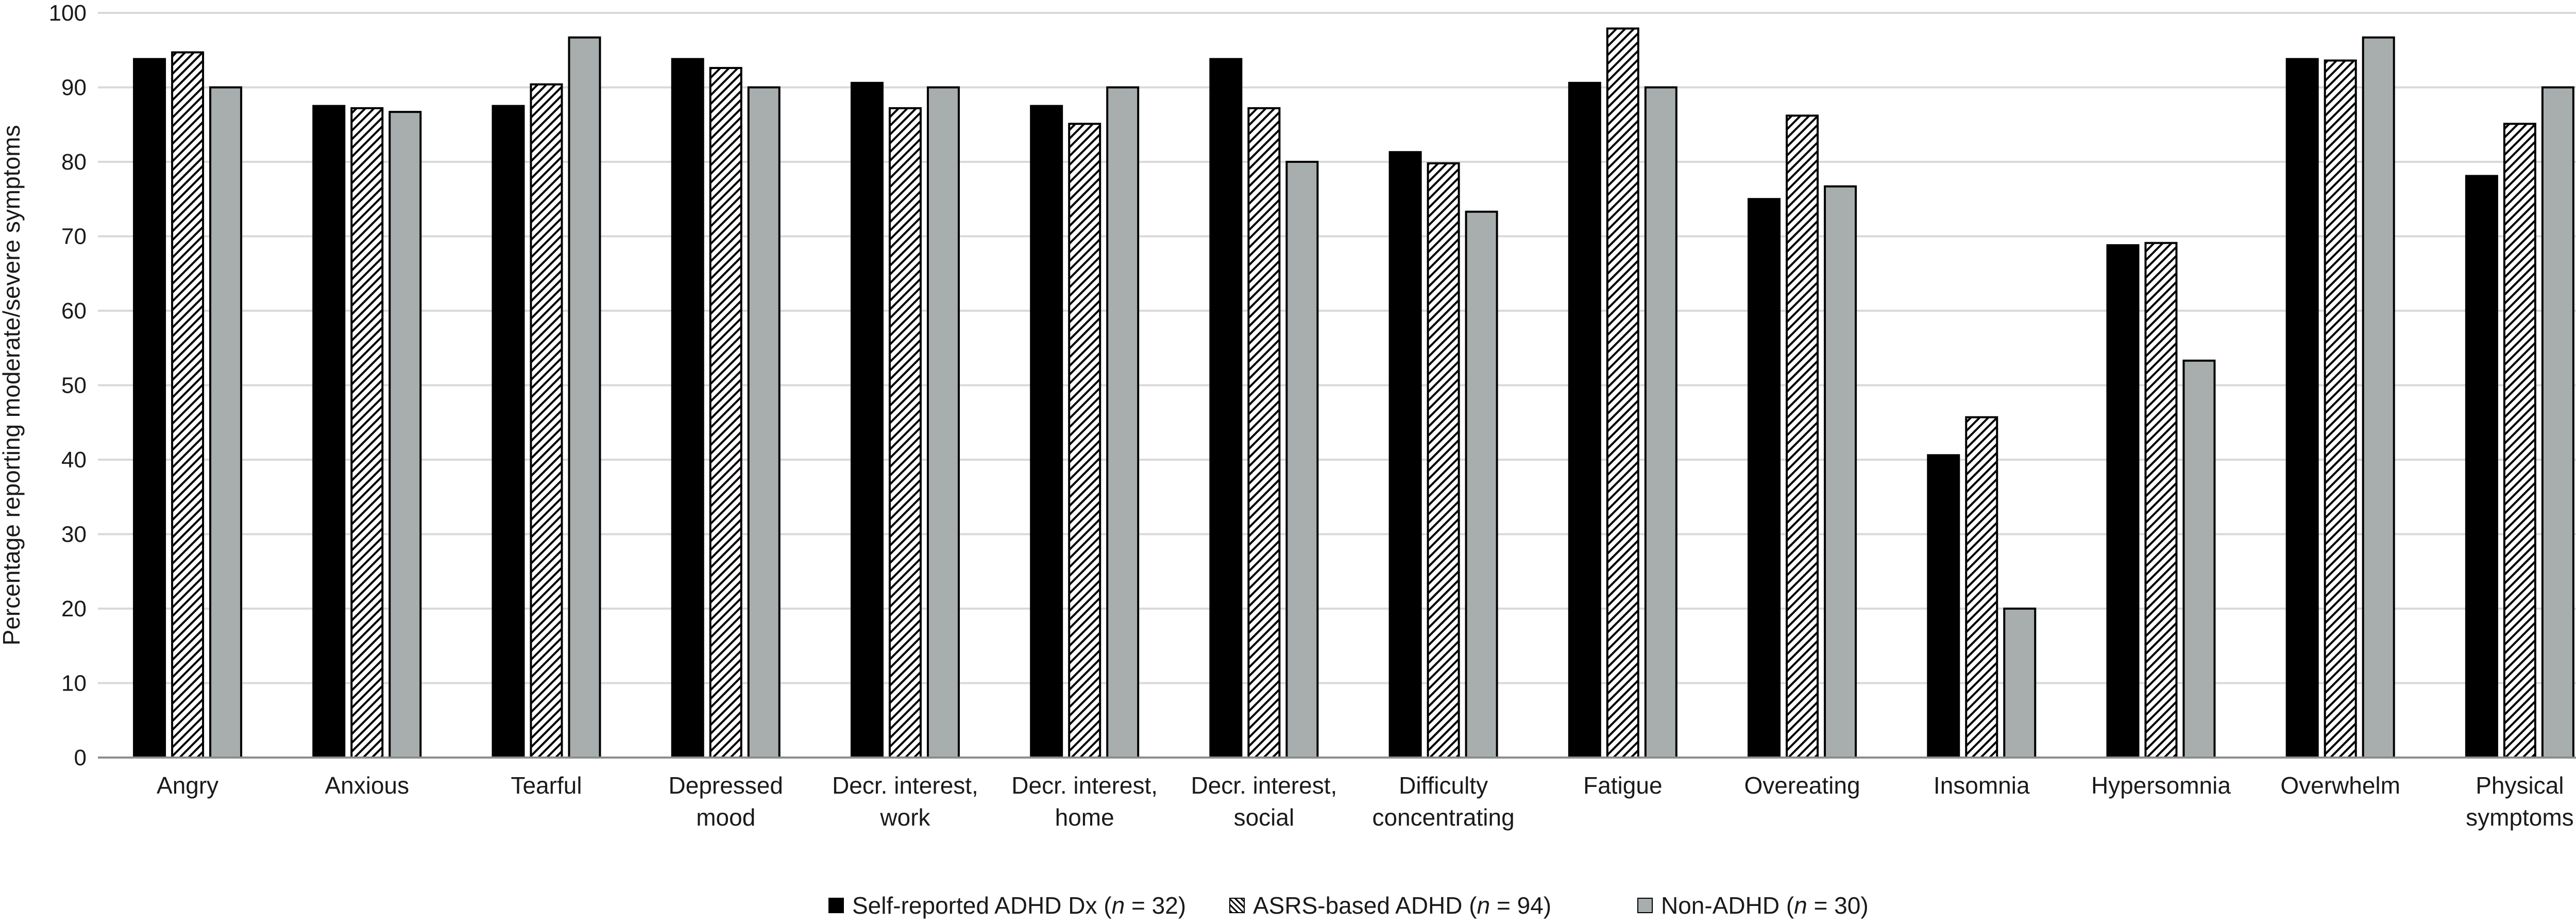  What do you see at coordinates (1237, 905) in the screenshot?
I see `legend-swatch-hatch` at bounding box center [1237, 905].